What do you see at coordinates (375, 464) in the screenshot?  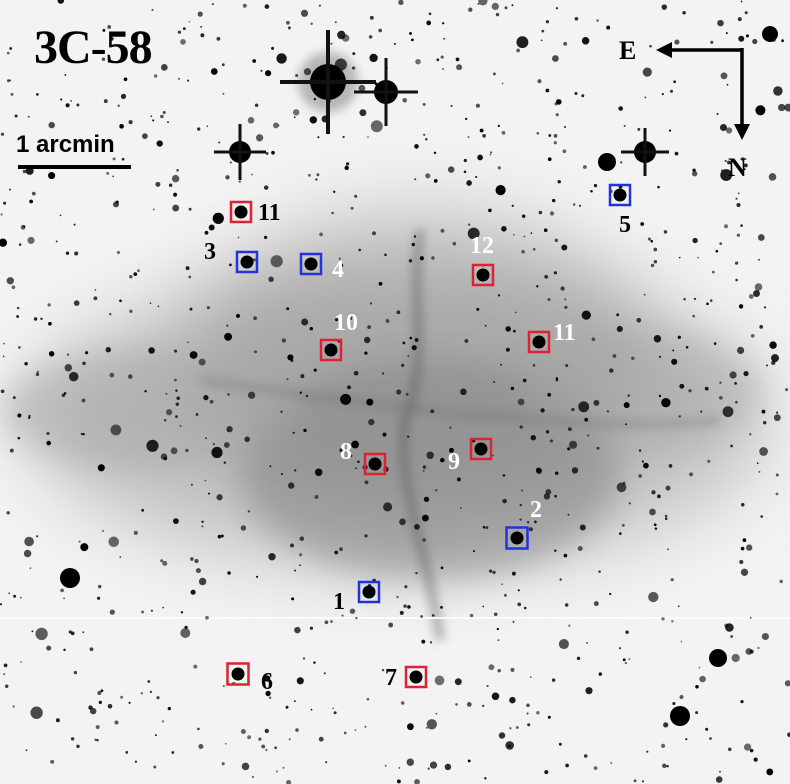 I see `marker-box` at bounding box center [375, 464].